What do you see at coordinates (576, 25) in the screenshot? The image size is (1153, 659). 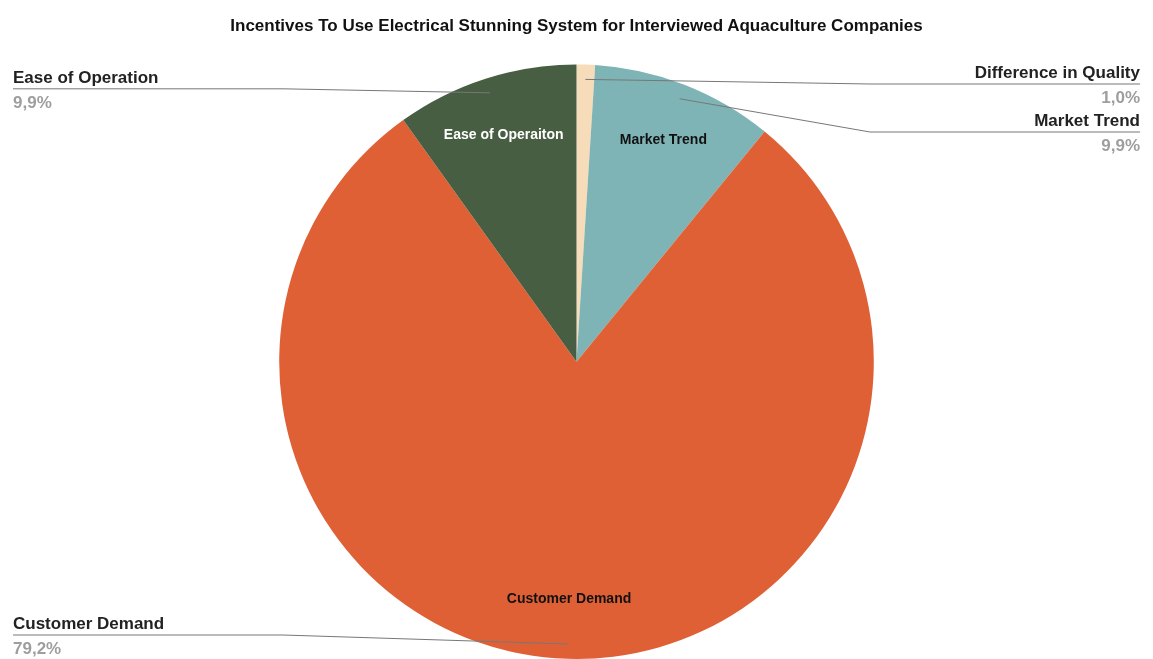 I see `chart-title: Incentives To Use Electrical Stunning System for Interviewed Aquaculture Companies` at bounding box center [576, 25].